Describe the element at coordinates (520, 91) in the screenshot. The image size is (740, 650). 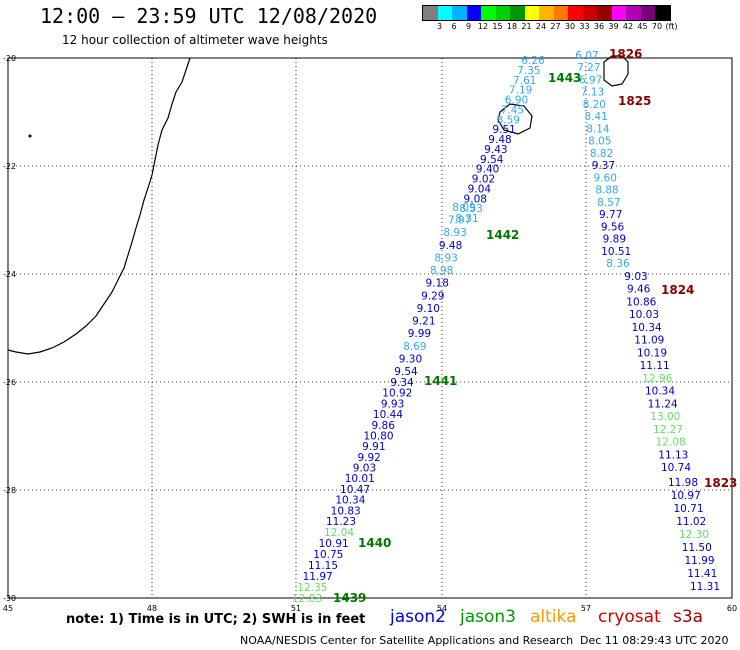
I see `wave-height-value: 7.19` at that location.